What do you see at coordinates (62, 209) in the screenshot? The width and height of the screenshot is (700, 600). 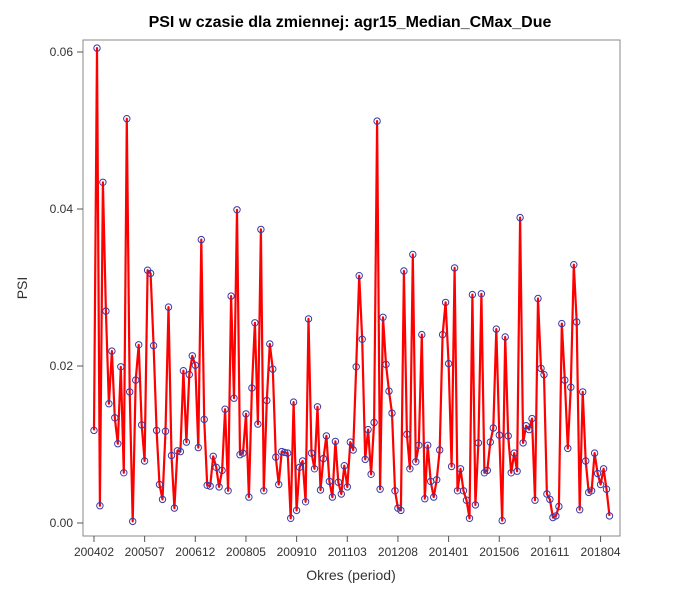 I see `y-tick-label: 0.04` at bounding box center [62, 209].